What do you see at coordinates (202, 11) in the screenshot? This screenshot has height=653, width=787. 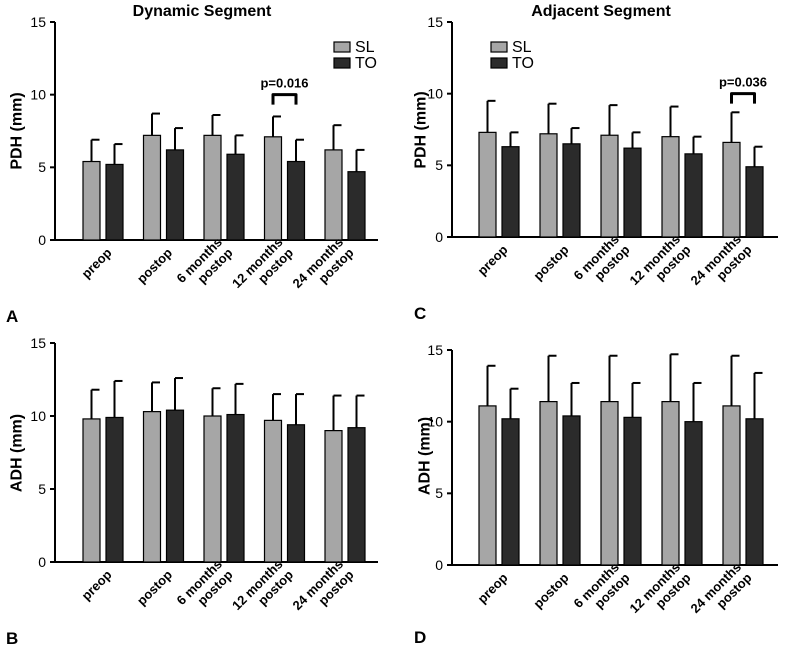 I see `chart-title: Dynamic Segment` at bounding box center [202, 11].